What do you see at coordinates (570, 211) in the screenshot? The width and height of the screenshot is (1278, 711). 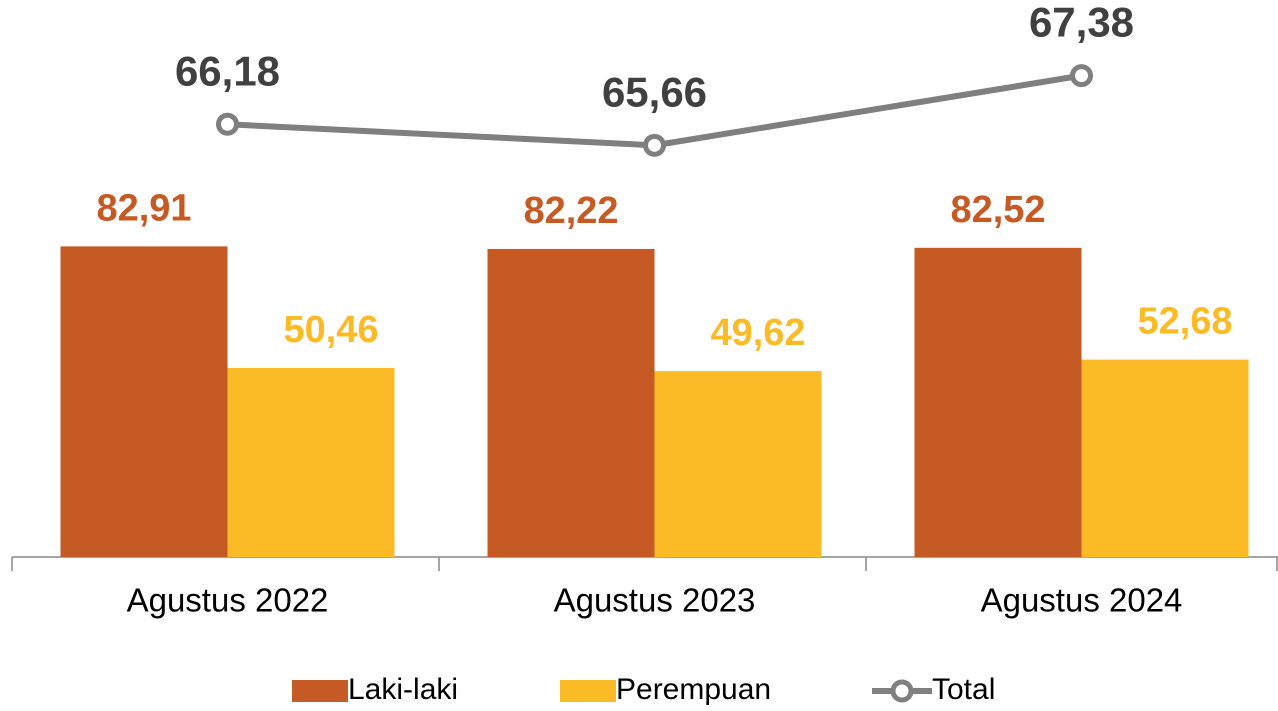 I see `data-label: 82,22` at bounding box center [570, 211].